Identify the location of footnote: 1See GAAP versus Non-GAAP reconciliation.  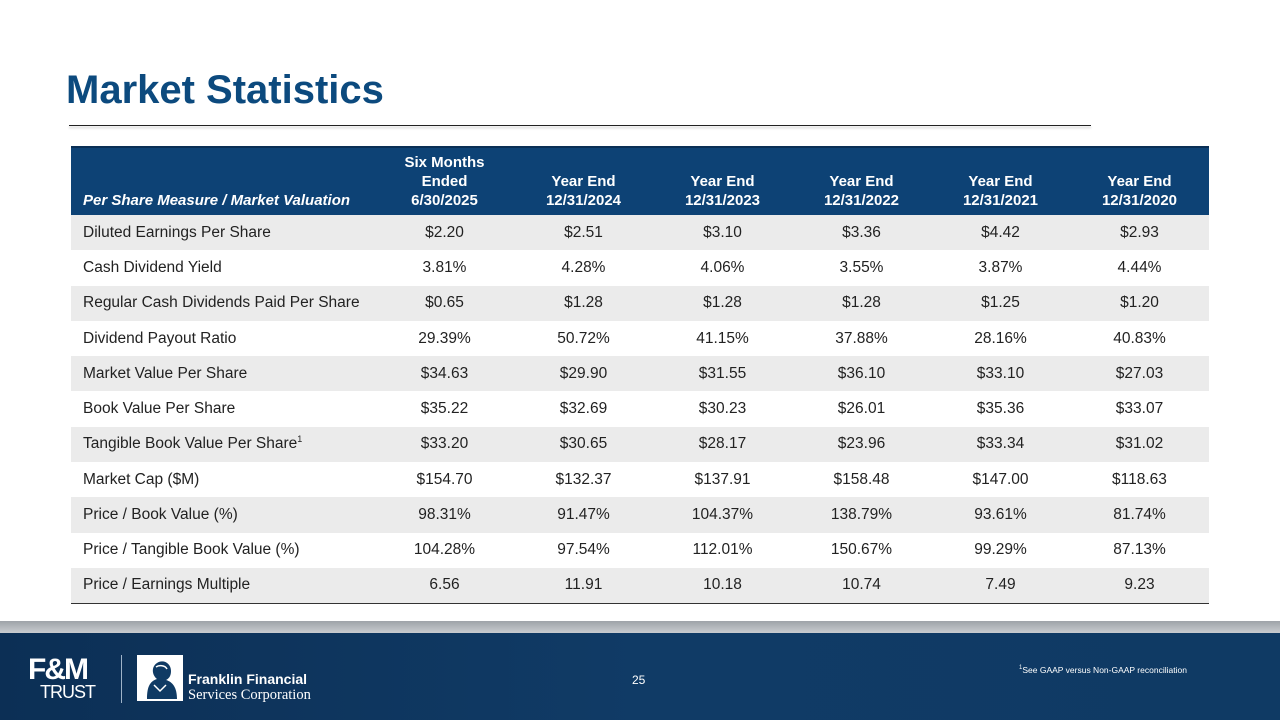
(1103, 670).